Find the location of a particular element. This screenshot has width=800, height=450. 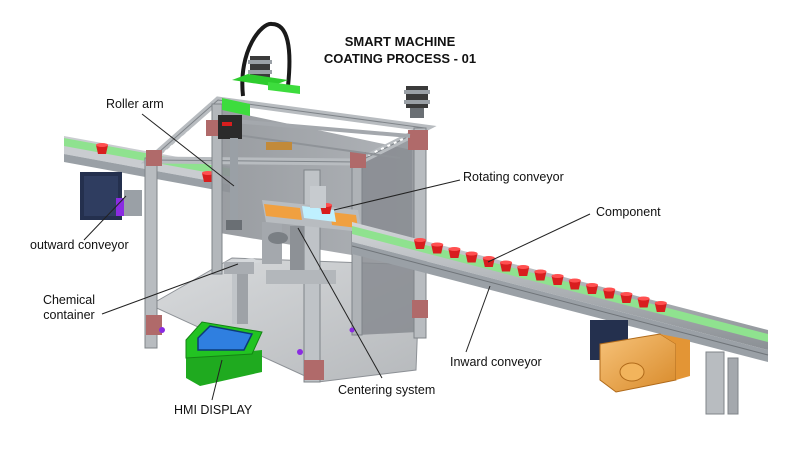

label-rotating-conveyor: Rotating conveyor is located at coordinates (513, 177).